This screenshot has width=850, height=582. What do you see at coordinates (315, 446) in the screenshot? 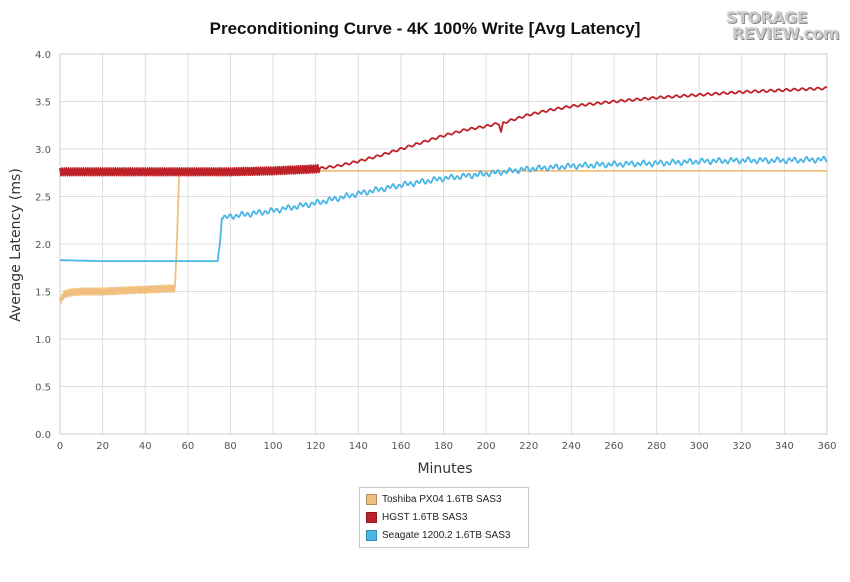
I see `x-tick-label: 120` at bounding box center [315, 446].